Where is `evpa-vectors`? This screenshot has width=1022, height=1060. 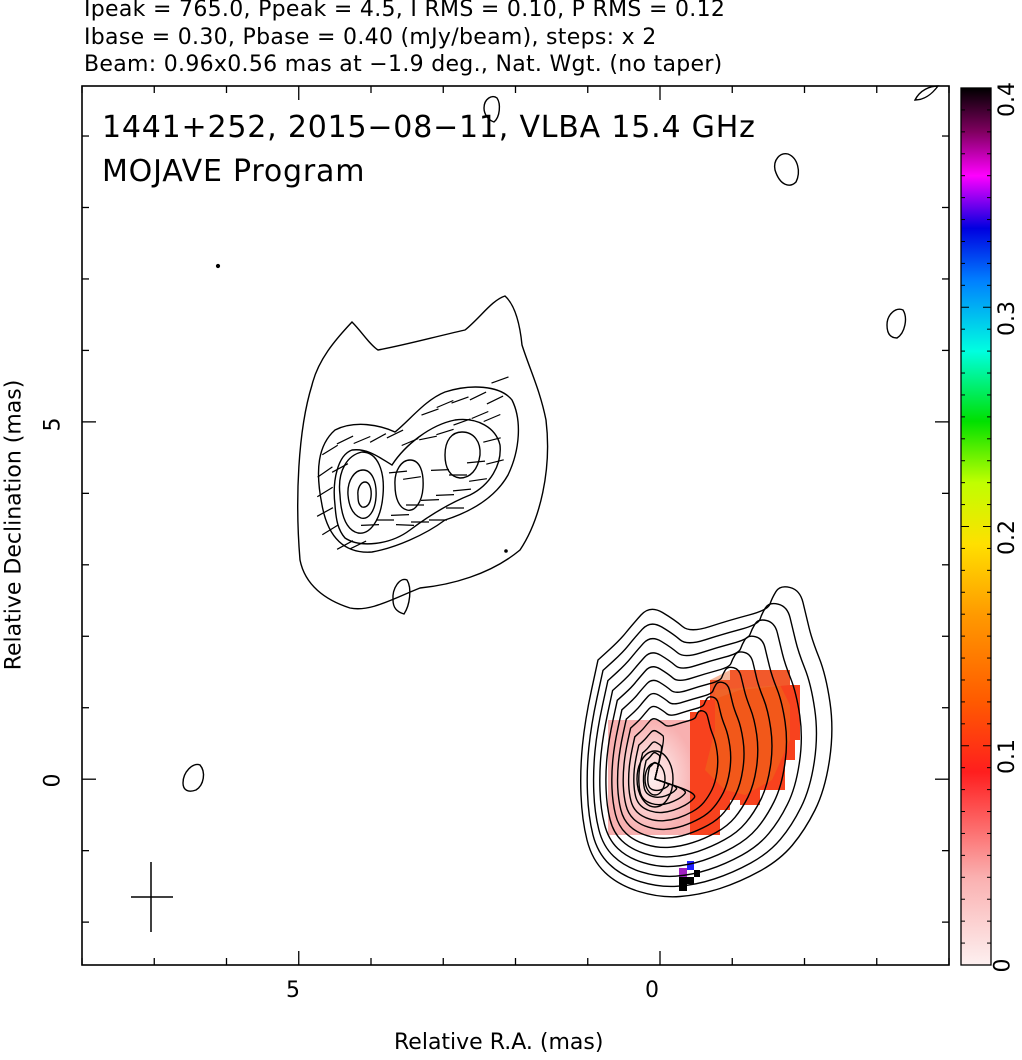
evpa-vectors is located at coordinates (362, 408).